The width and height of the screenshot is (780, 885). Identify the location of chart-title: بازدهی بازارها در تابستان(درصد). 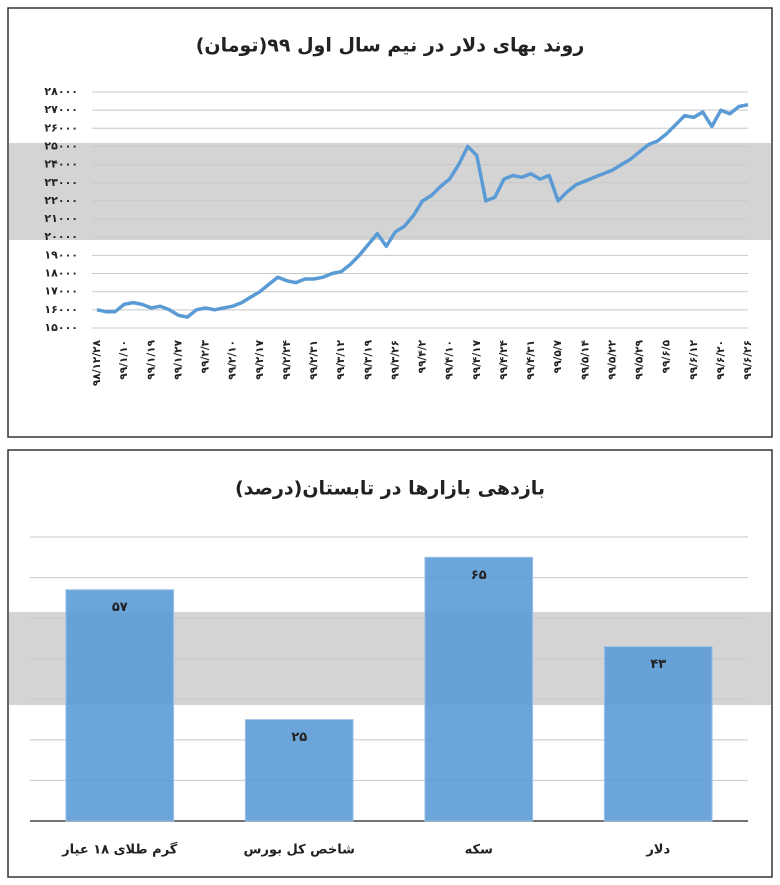
(390, 489).